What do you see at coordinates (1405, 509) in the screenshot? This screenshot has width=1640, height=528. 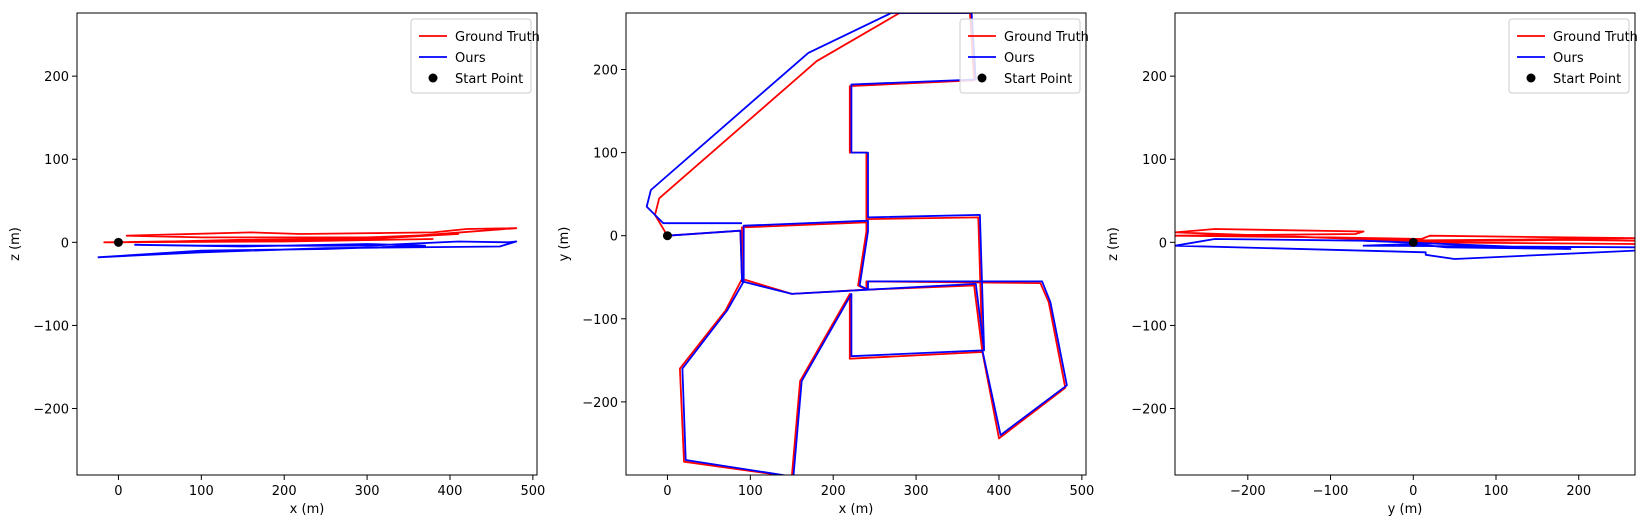 I see `x-axis-label: y (m)` at bounding box center [1405, 509].